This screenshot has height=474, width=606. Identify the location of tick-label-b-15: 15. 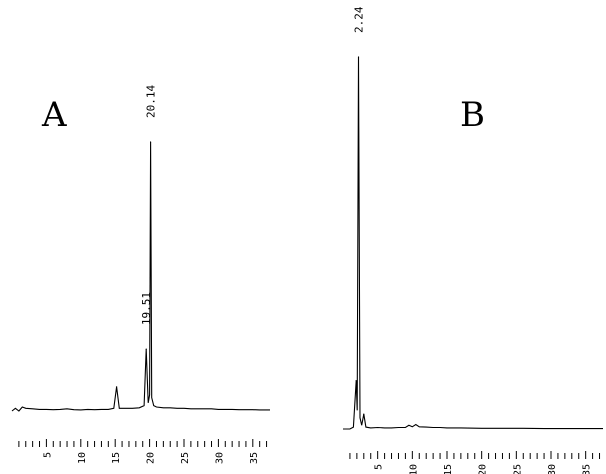
(448, 469).